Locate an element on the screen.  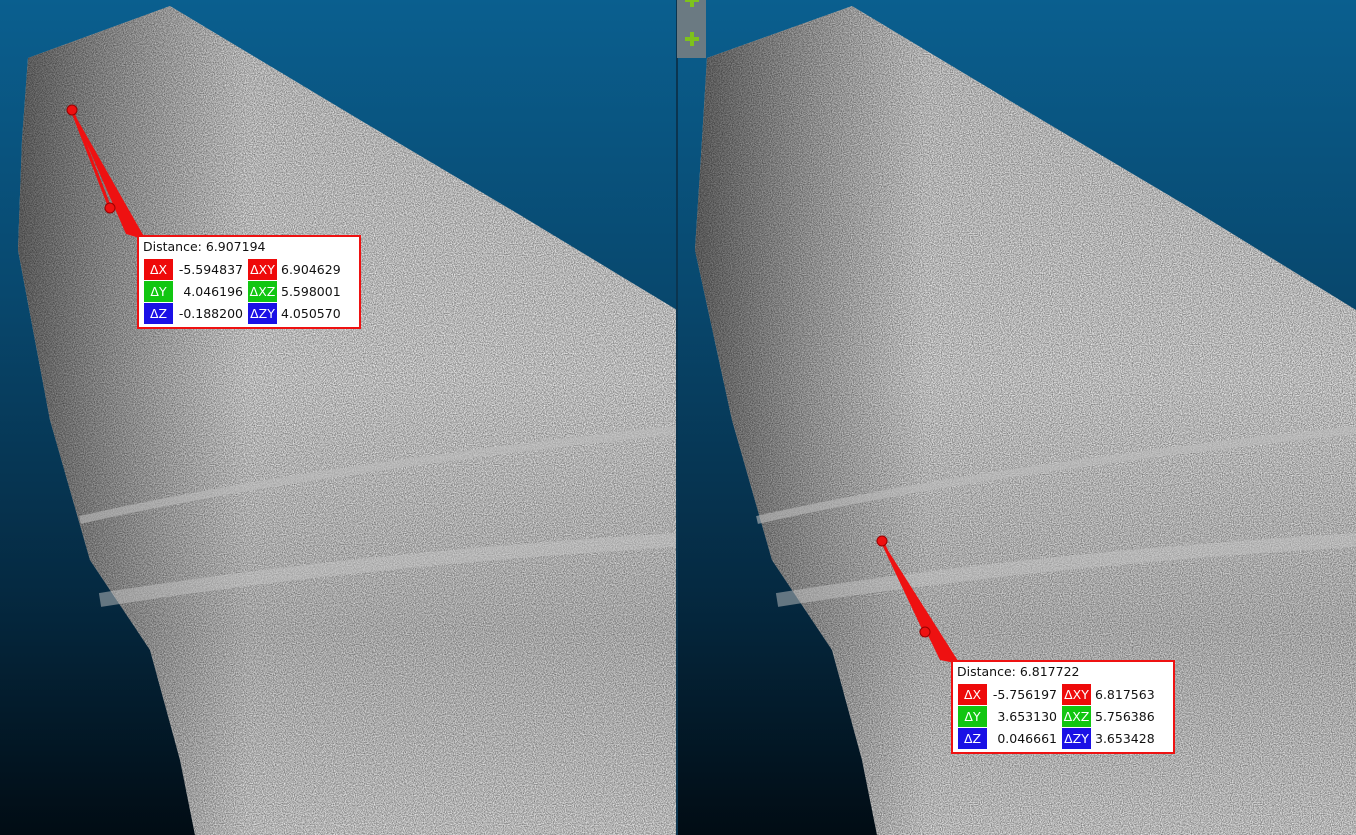
dy-value: 4.046196 is located at coordinates (213, 291).